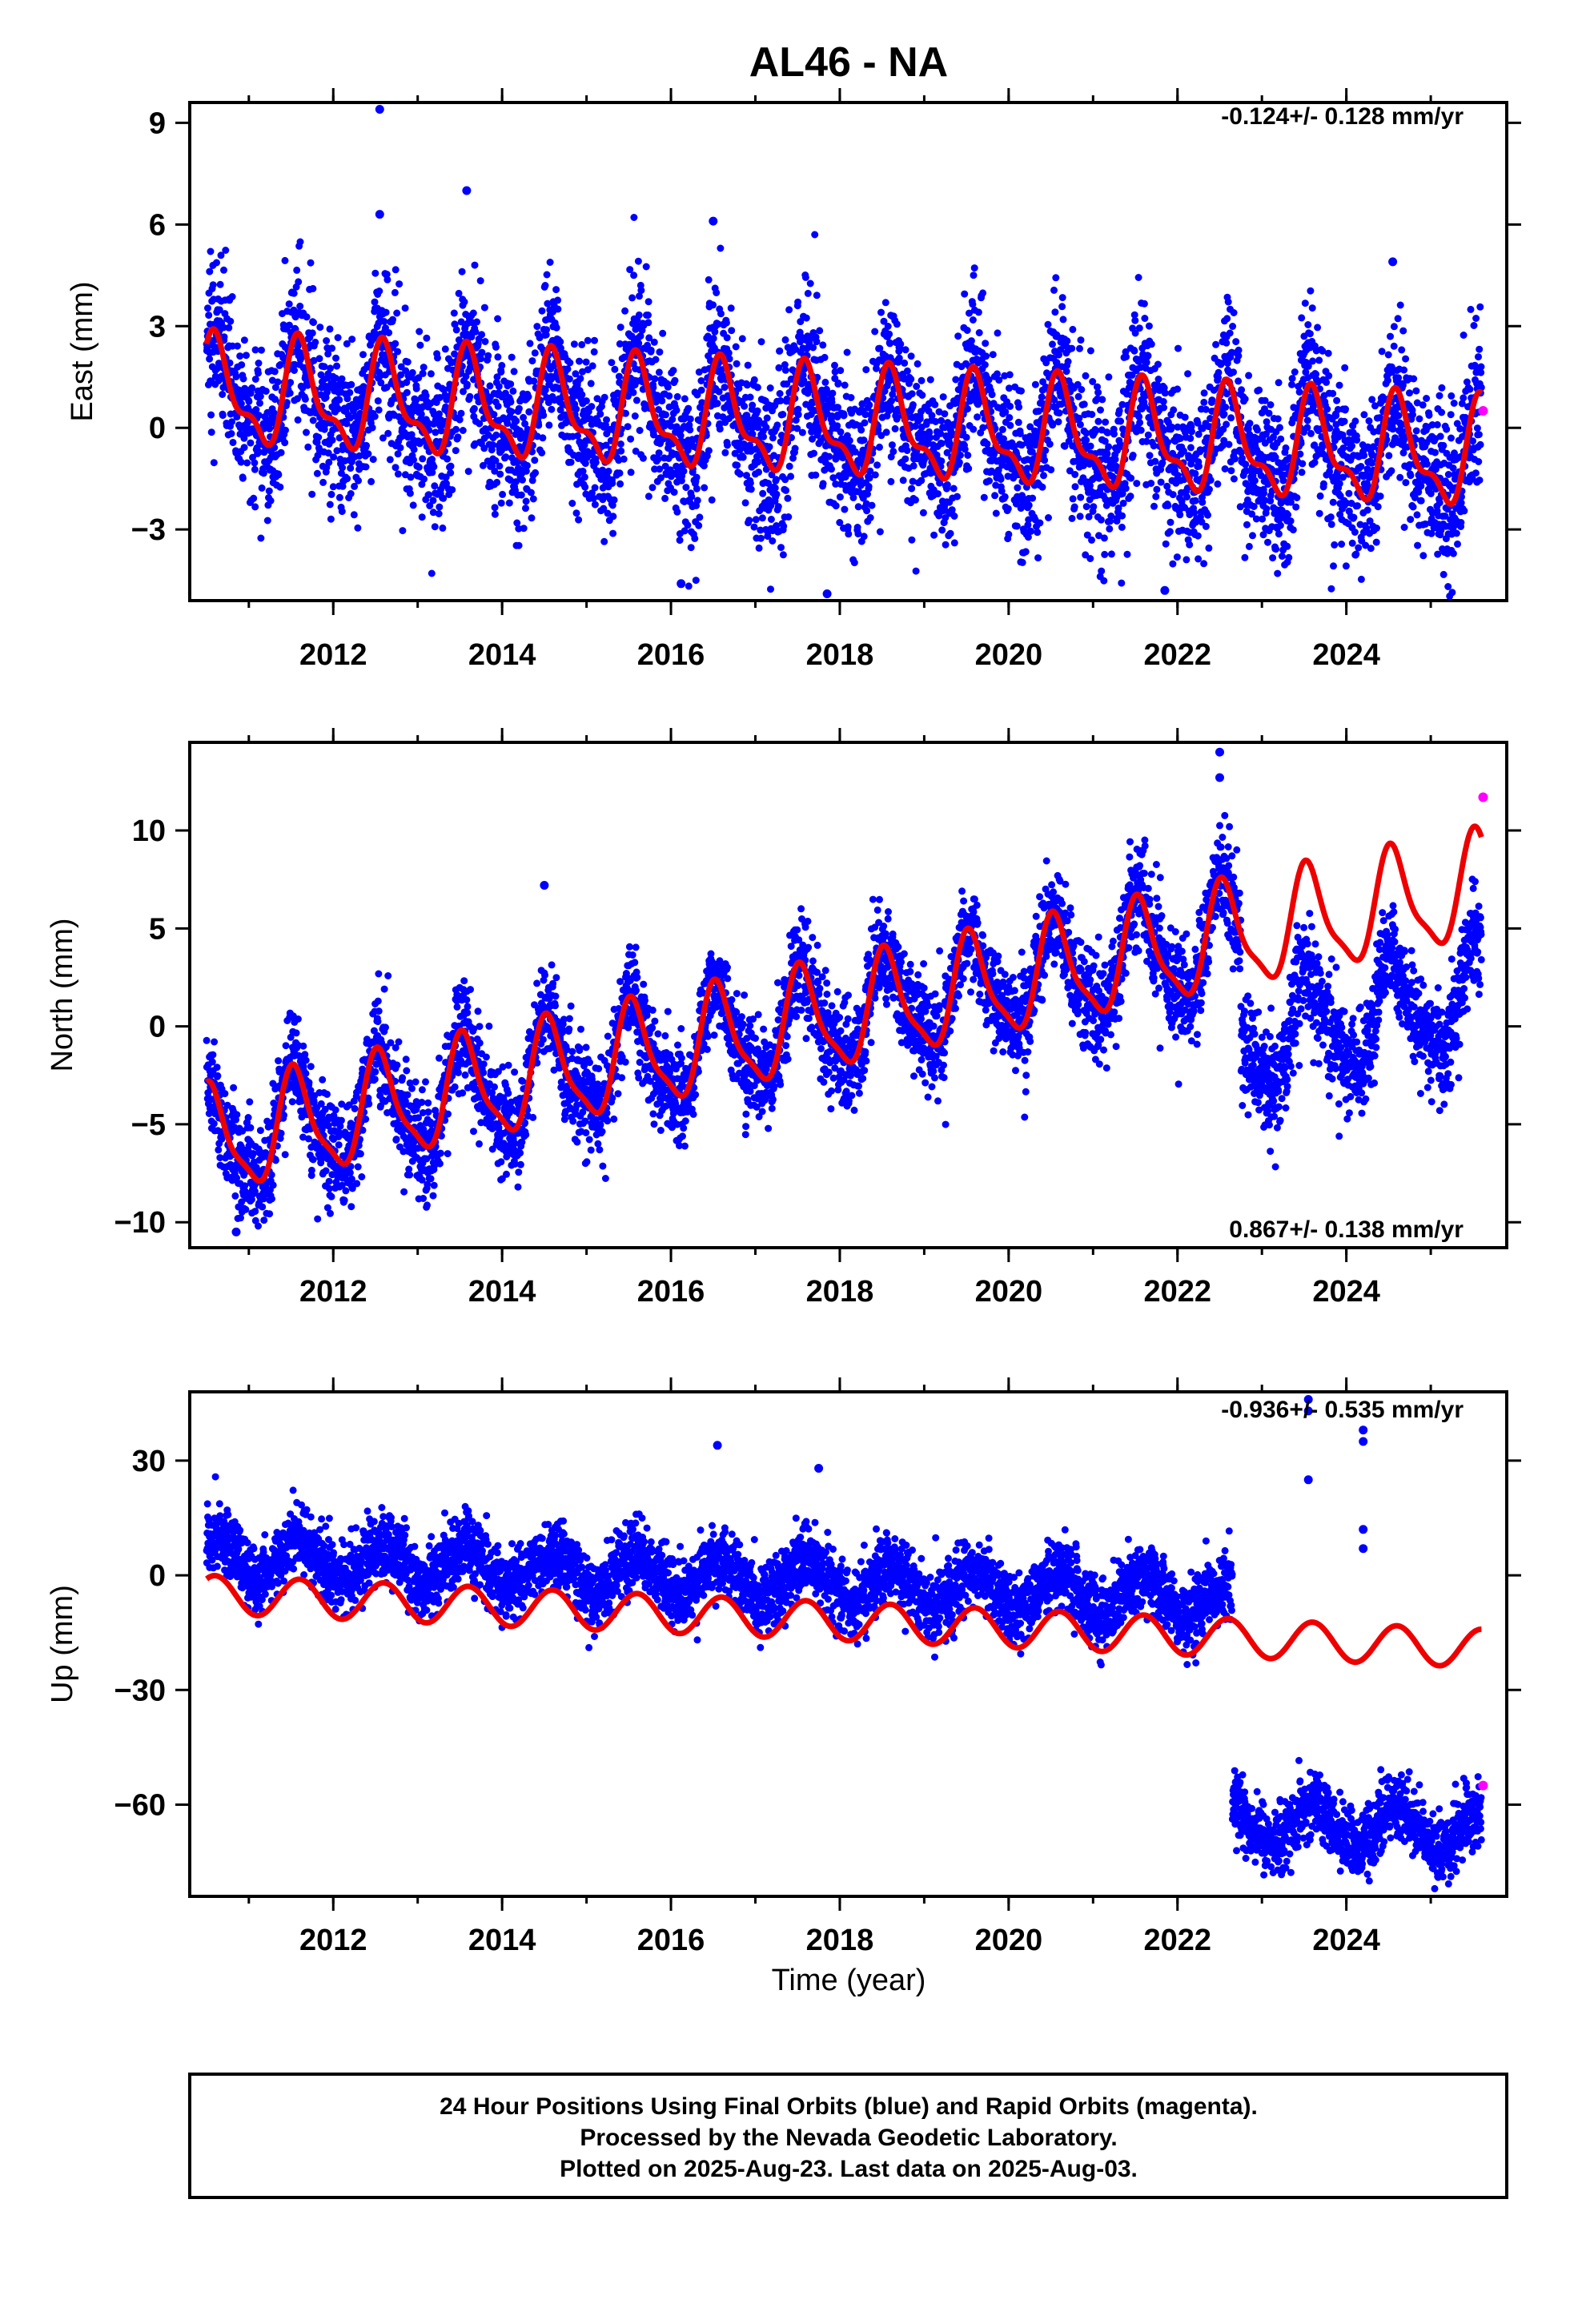 The width and height of the screenshot is (1582, 2324). I want to click on up-rate-label: -0.936+/- 0.535 mm/yr, so click(1342, 1410).